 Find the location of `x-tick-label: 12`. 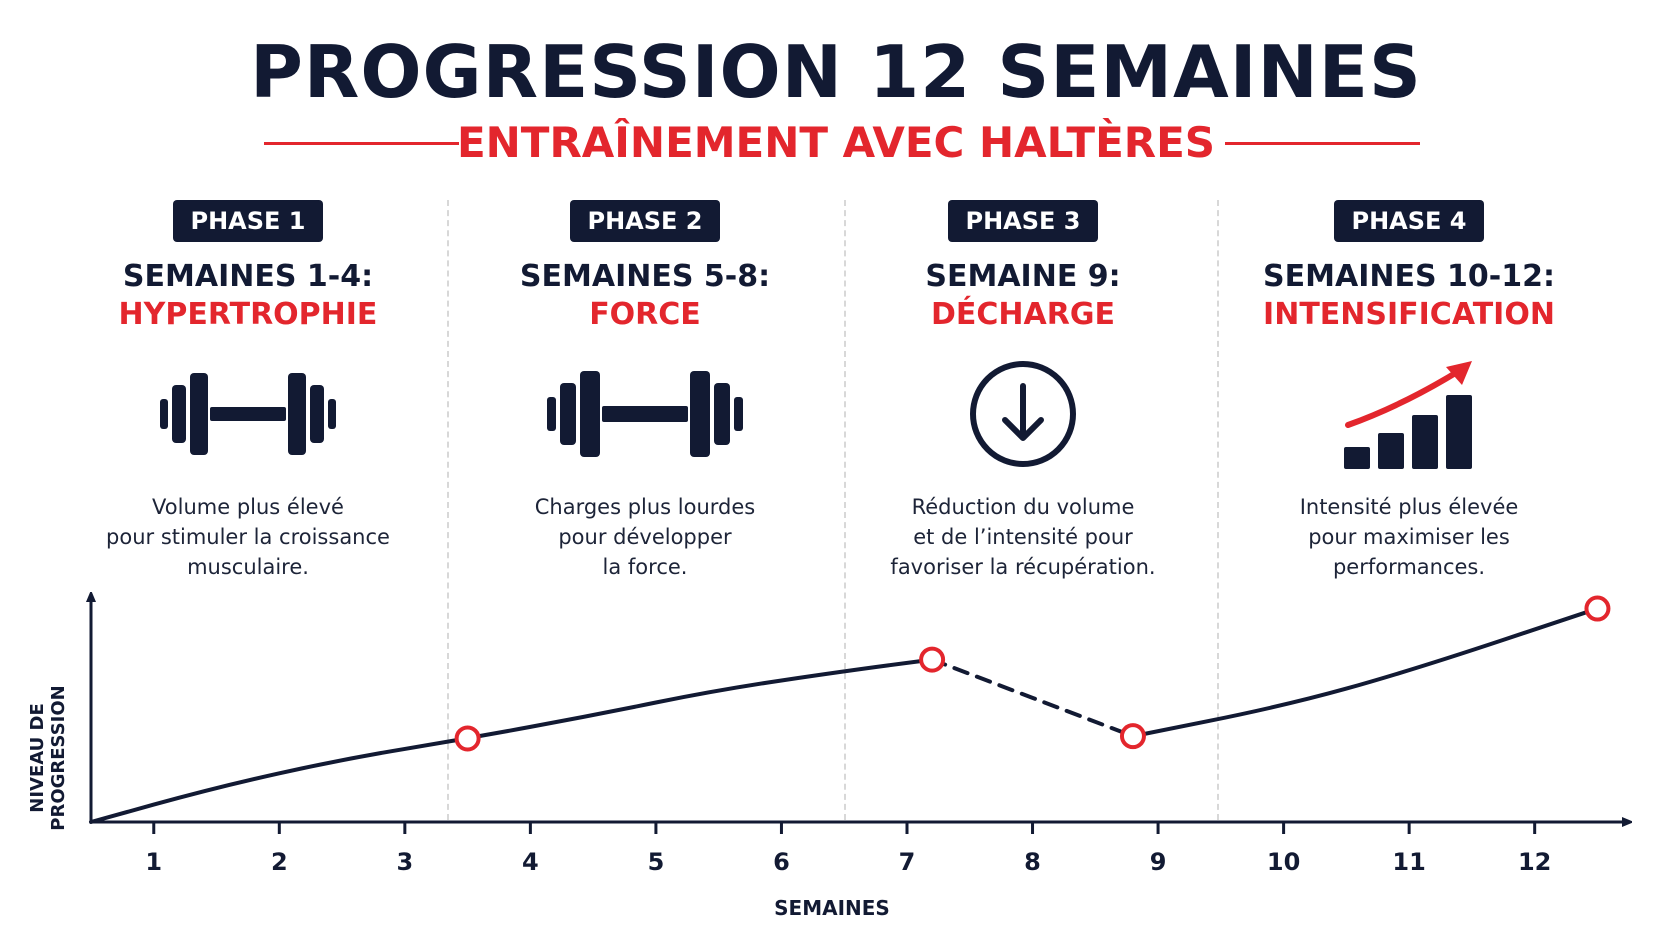

x-tick-label: 12 is located at coordinates (1534, 862).